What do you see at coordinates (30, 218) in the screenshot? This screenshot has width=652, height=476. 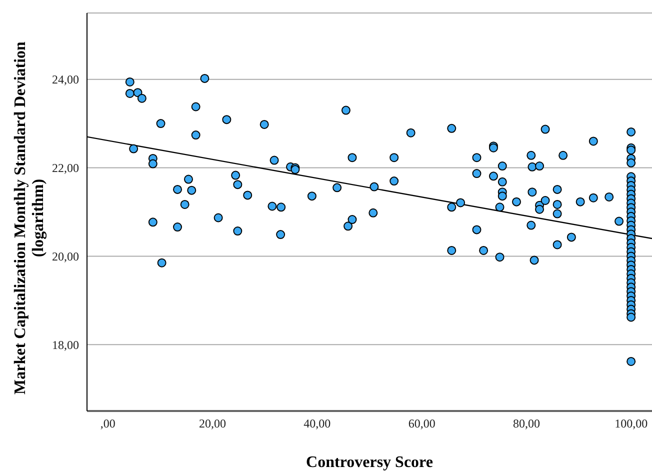 I see `y-axis-title: Market Capitalization Monthly Standard Deviation (logarithm)` at bounding box center [30, 218].